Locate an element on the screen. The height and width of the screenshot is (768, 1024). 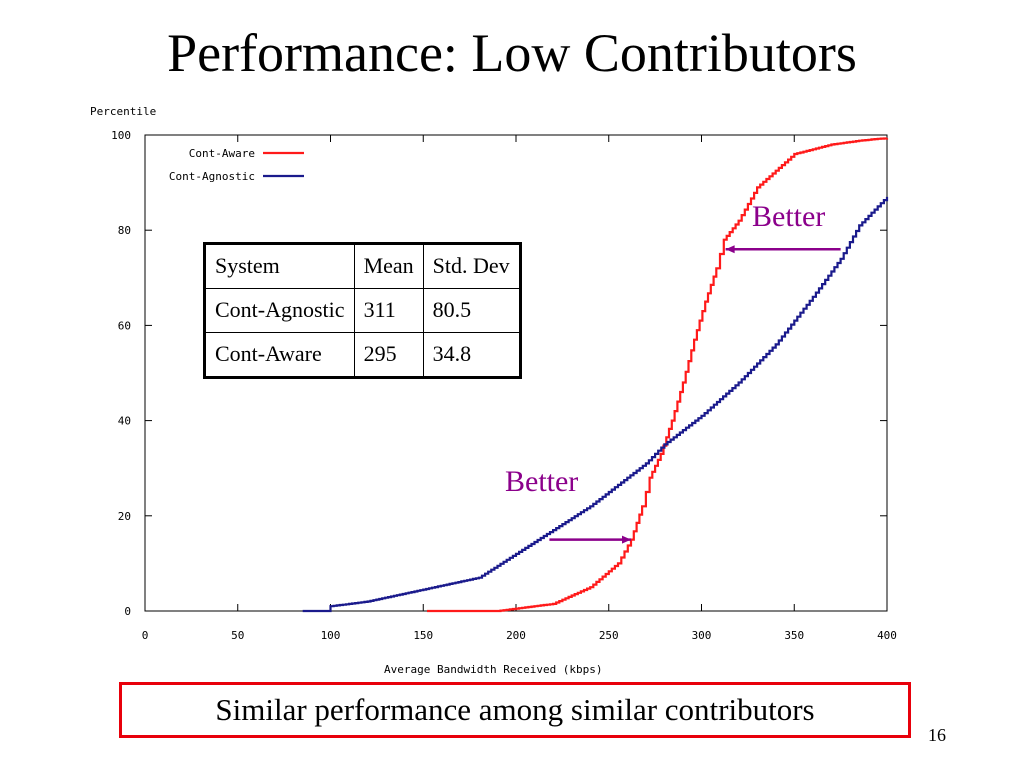
better-annotation-upper: Better is located at coordinates (789, 216).